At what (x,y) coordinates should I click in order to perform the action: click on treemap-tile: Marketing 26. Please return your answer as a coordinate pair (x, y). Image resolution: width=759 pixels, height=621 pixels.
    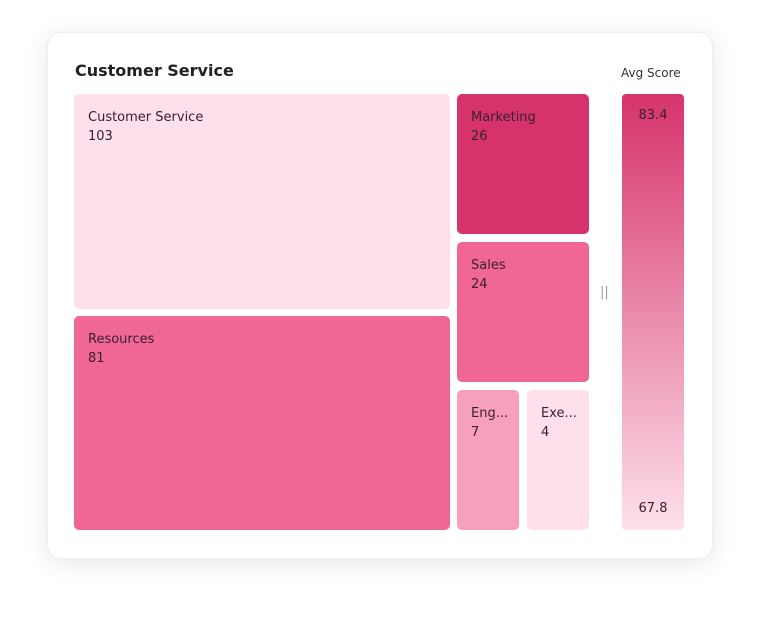
    Looking at the image, I should click on (523, 164).